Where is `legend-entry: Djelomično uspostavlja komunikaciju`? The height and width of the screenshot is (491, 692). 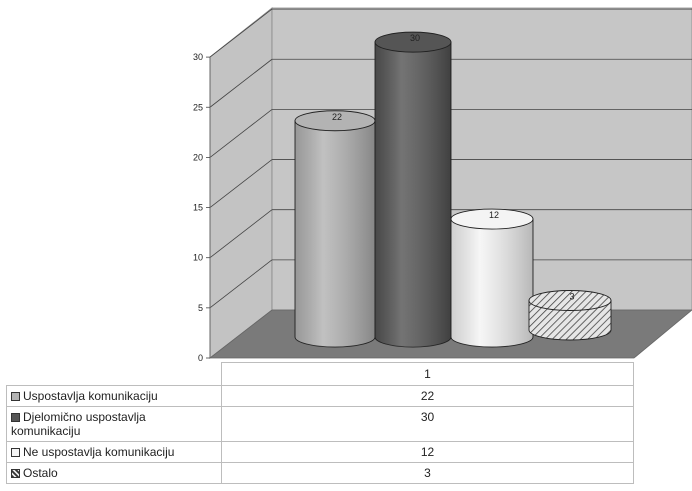
legend-entry: Djelomično uspostavlja komunikaciju is located at coordinates (114, 424).